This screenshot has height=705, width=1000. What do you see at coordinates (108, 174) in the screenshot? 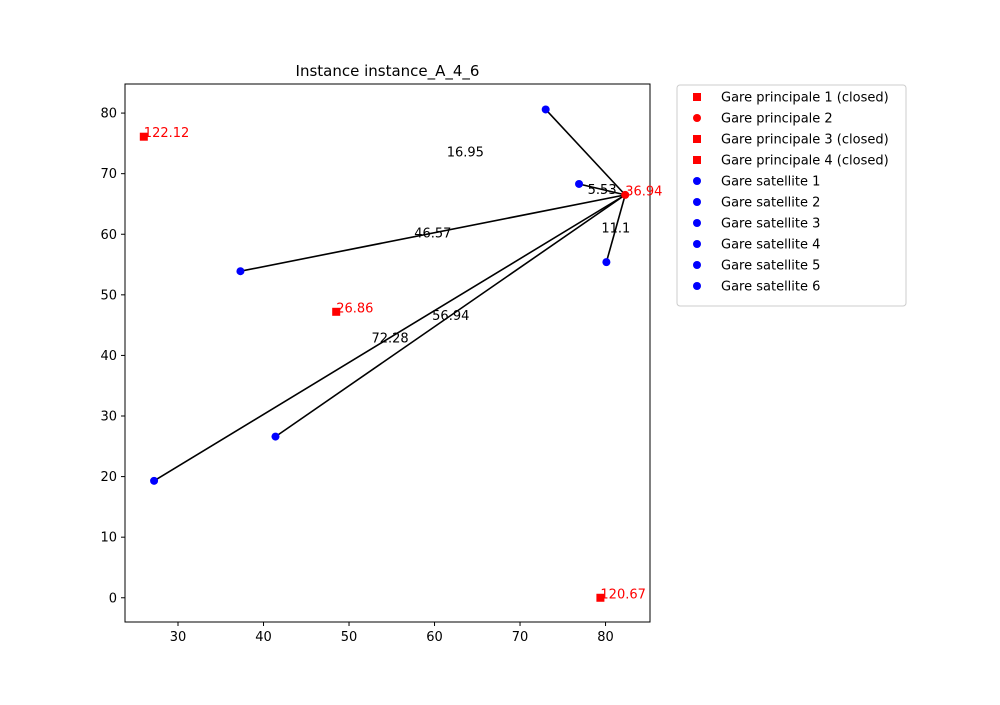
I see `y-tick-label: 70` at bounding box center [108, 174].